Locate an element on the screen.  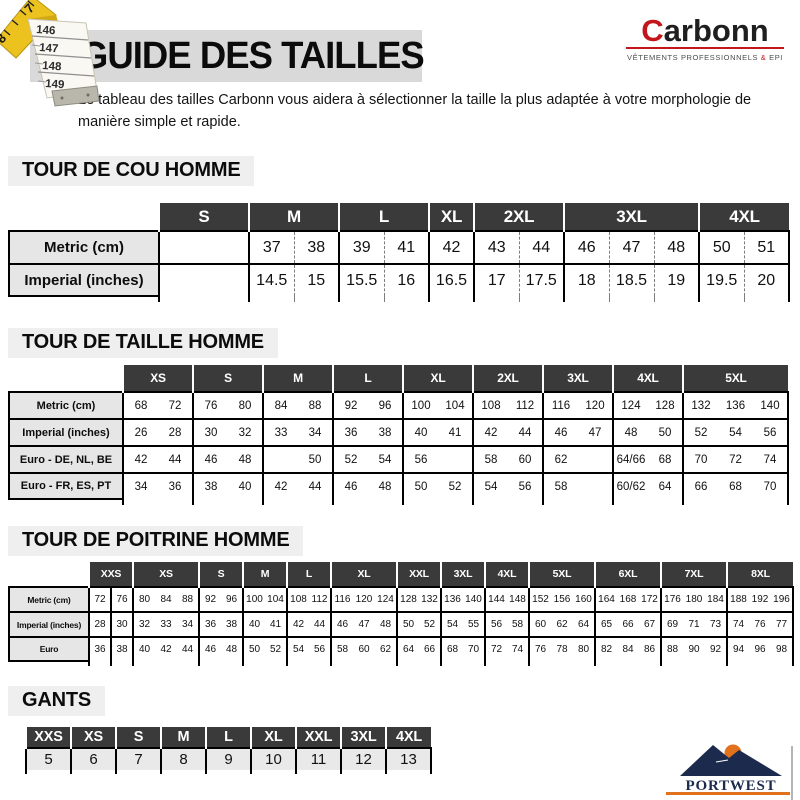
size-cell: 188 is located at coordinates (737, 599).